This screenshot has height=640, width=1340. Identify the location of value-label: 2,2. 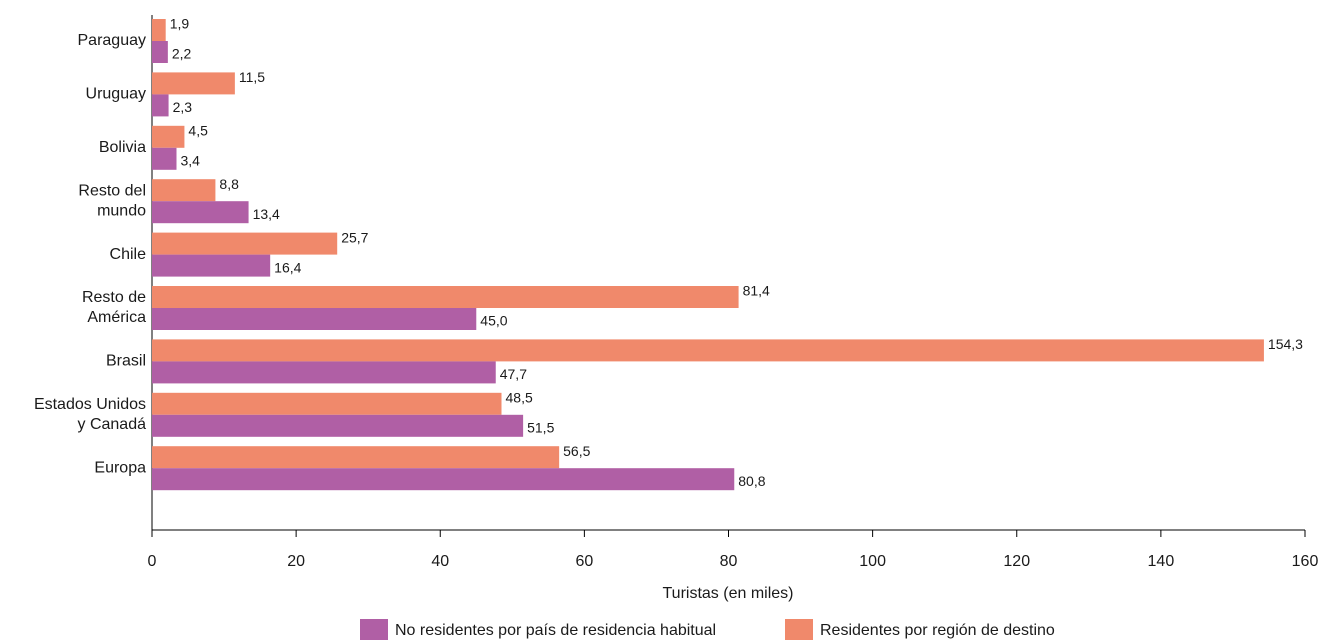
(182, 54).